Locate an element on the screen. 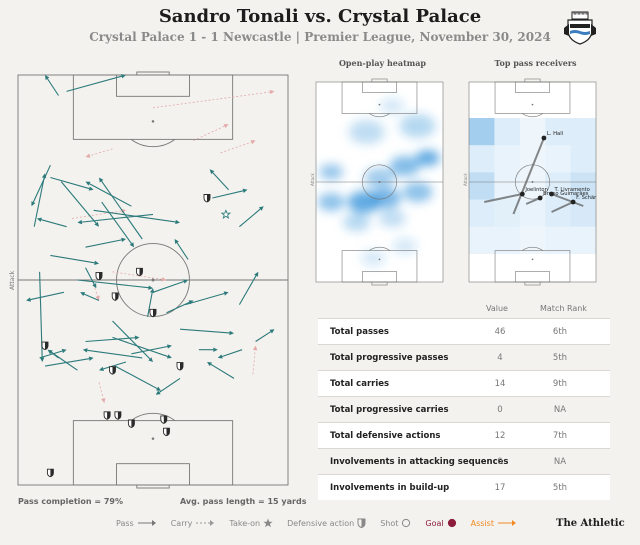  shield-icon is located at coordinates (361, 523).